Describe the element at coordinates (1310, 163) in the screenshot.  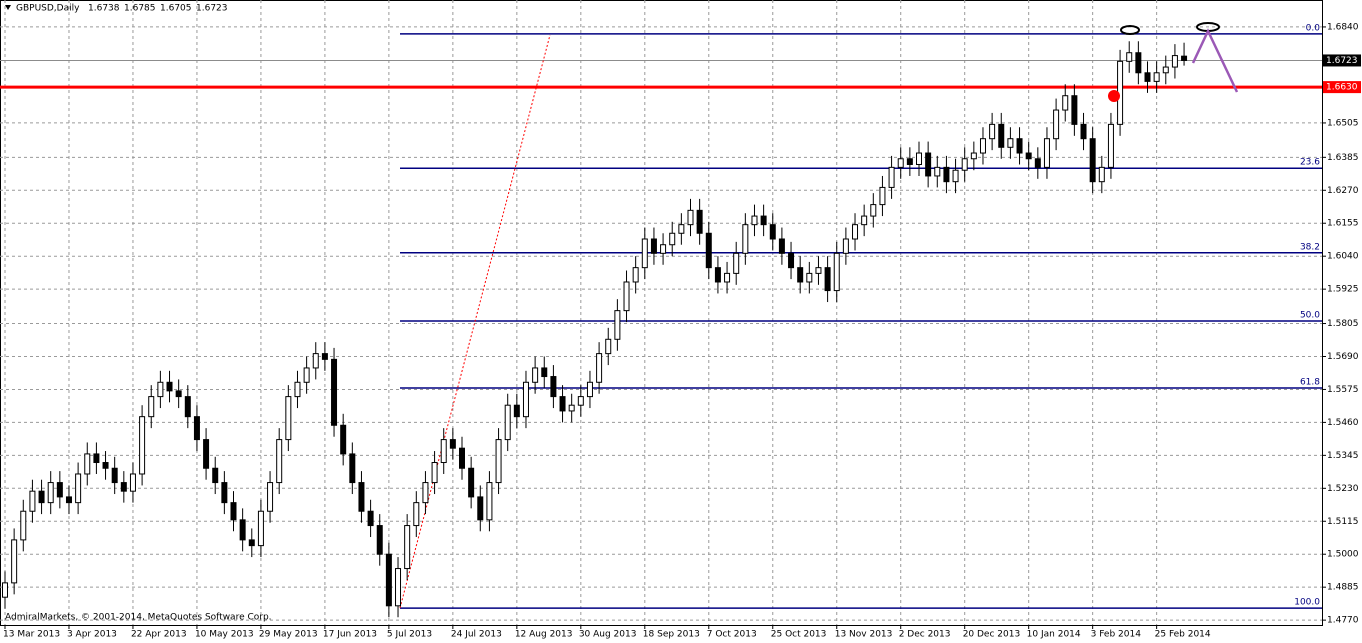
I see `fib-label: 23.6` at that location.